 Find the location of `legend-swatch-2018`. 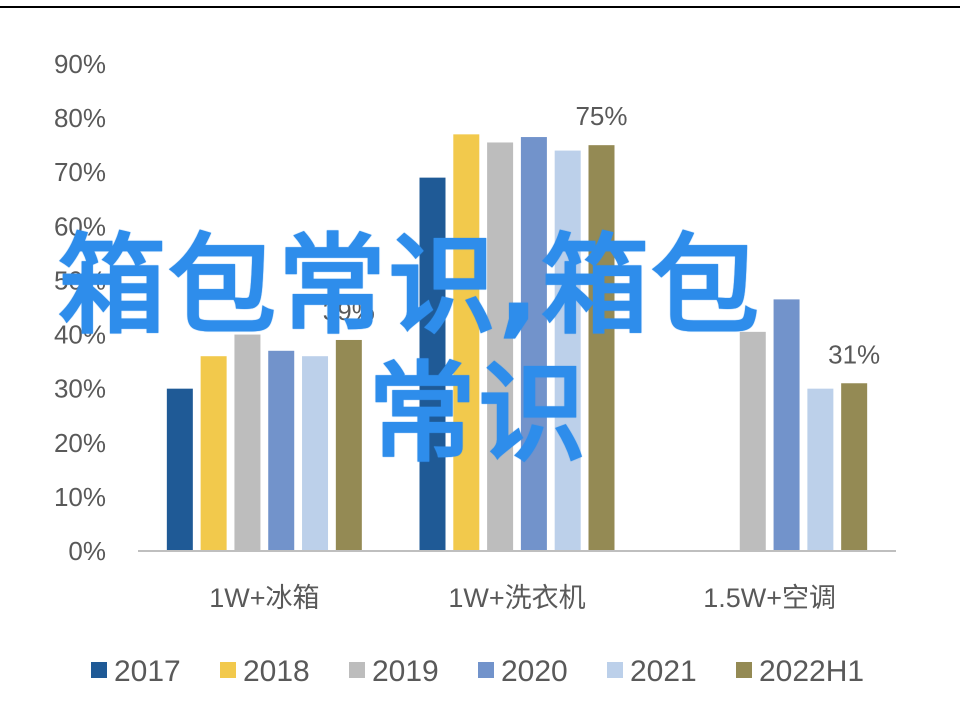

legend-swatch-2018 is located at coordinates (228, 670).